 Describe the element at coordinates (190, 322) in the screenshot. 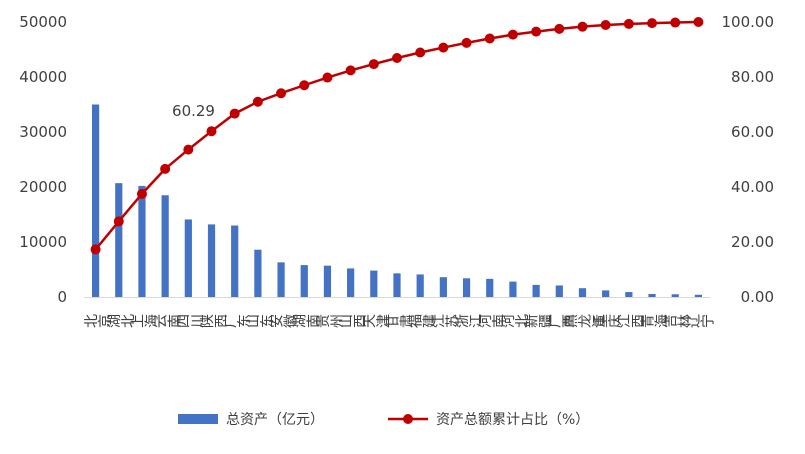

I see `x-tick-label: 四川` at that location.